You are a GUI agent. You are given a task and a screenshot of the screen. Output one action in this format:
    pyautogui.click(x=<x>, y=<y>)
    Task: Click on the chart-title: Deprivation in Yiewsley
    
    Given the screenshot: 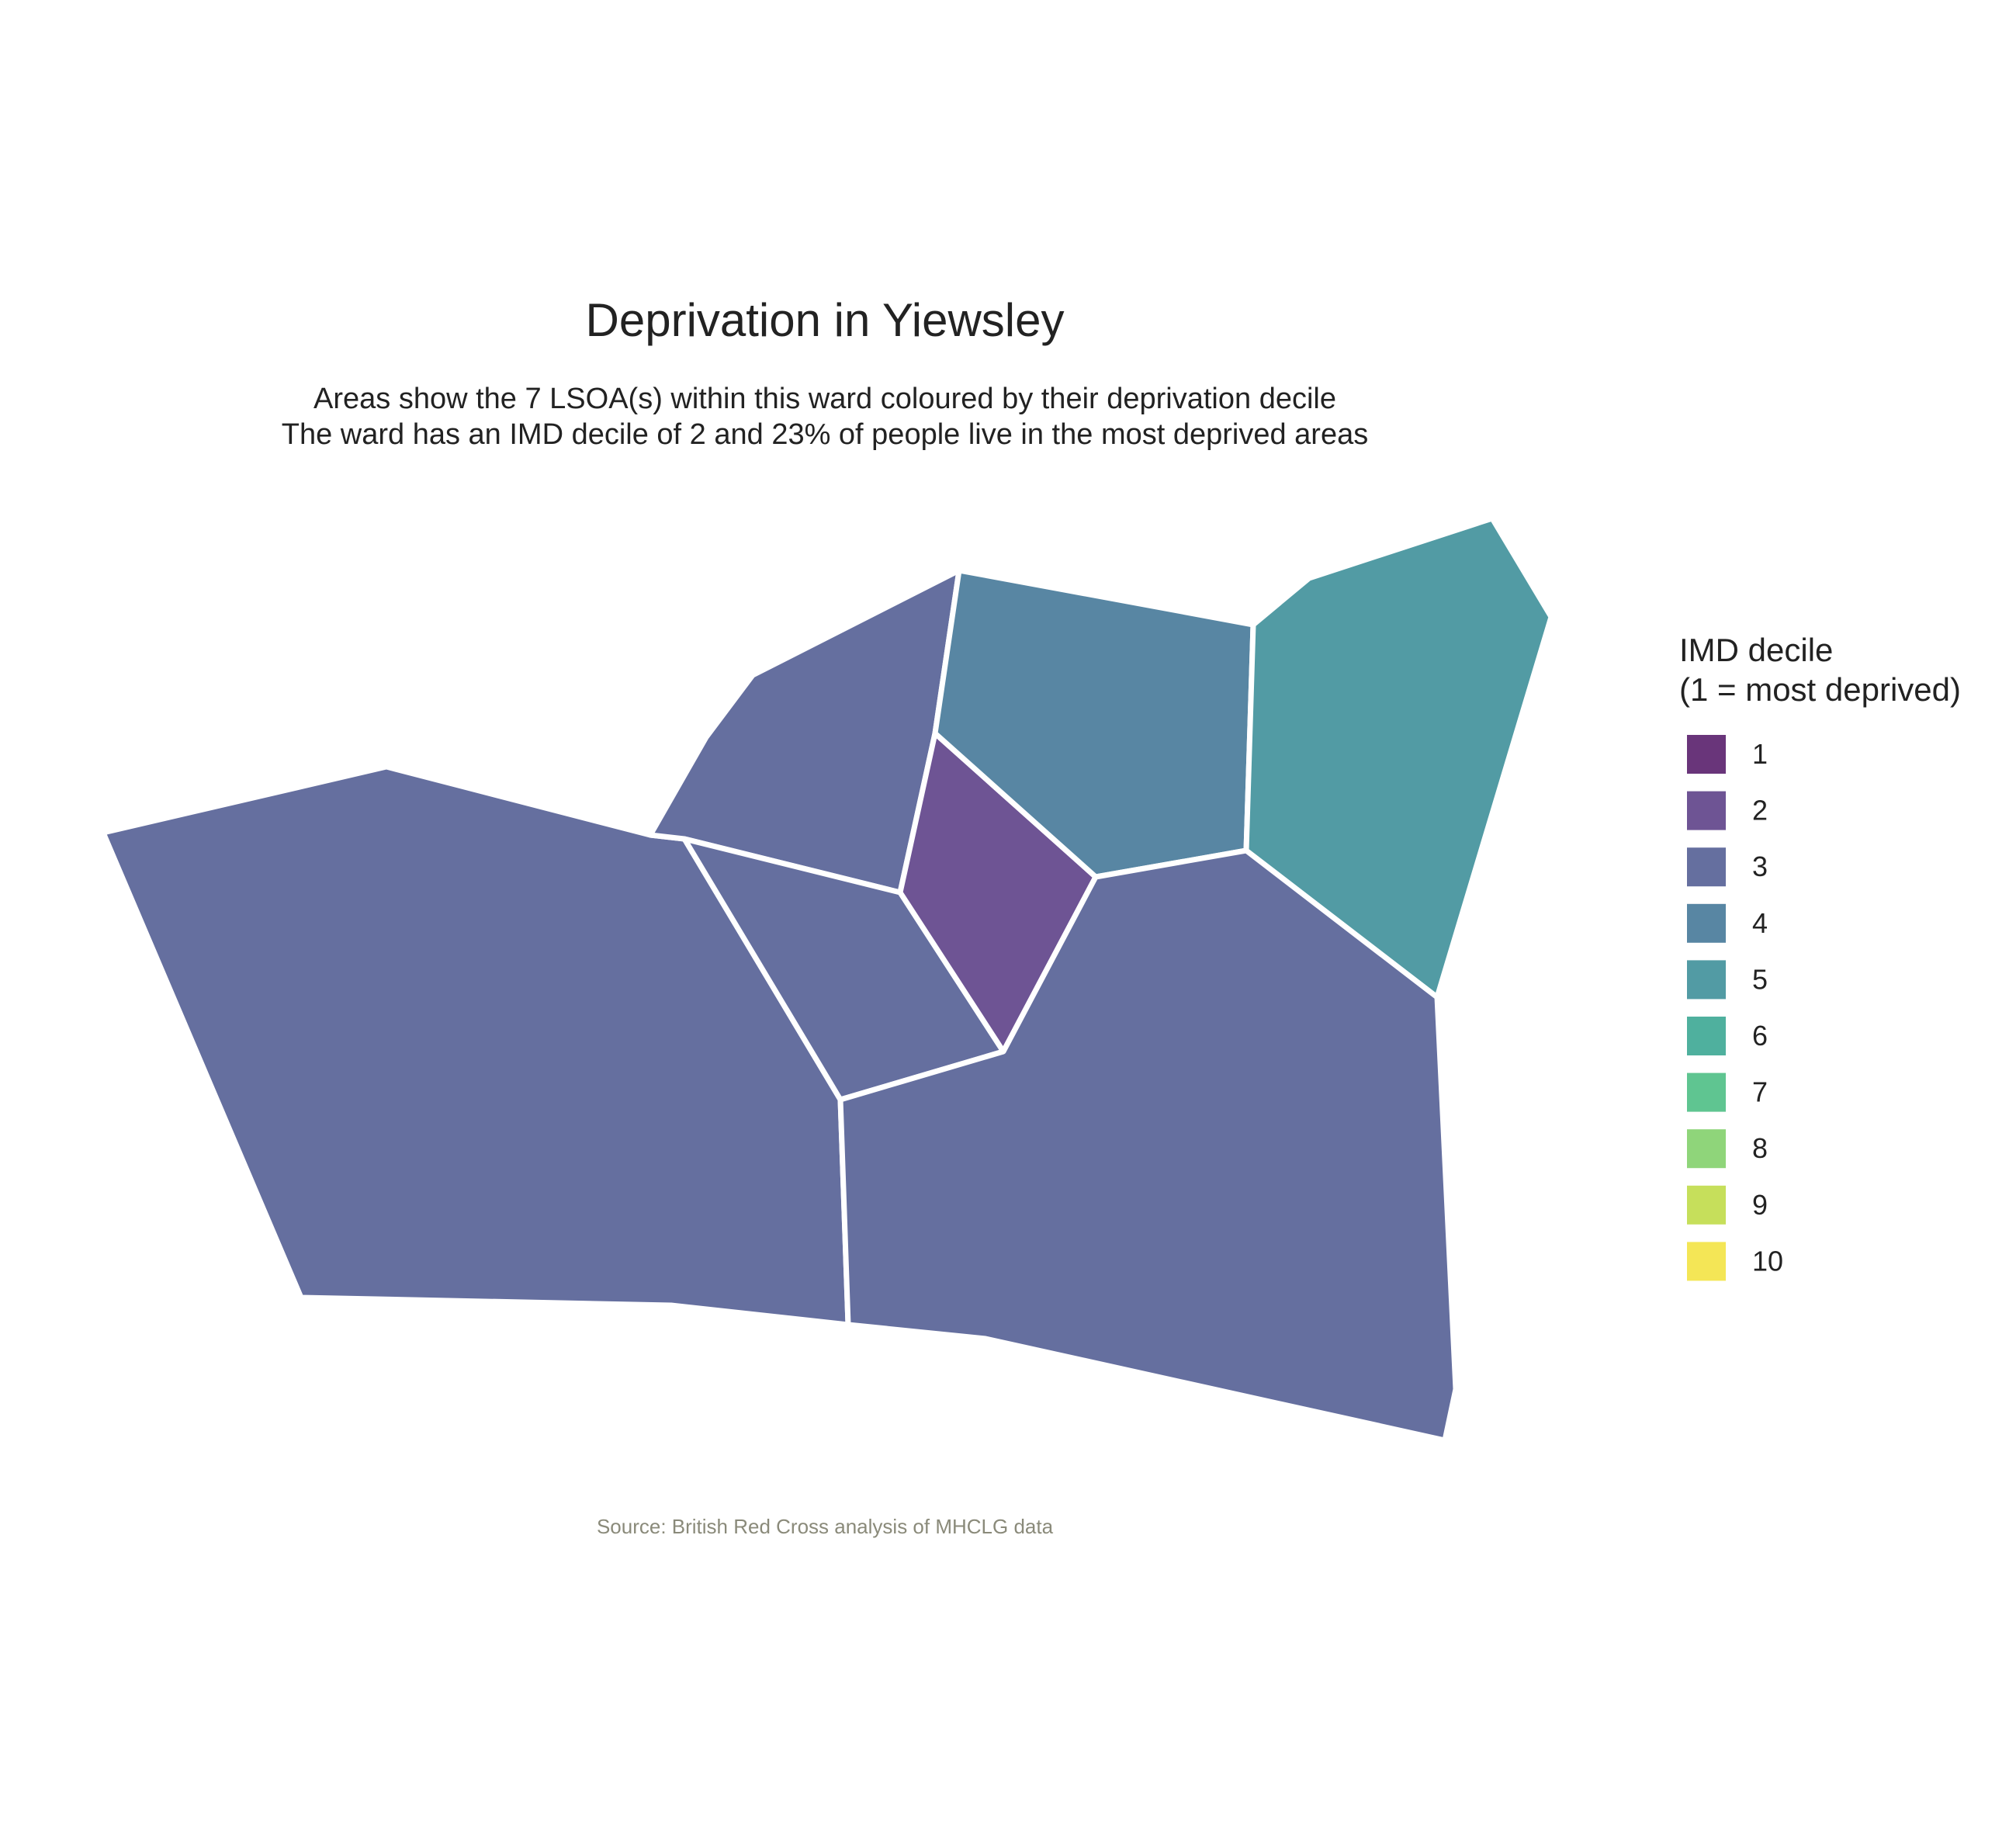 What is the action you would take?
    pyautogui.click(x=825, y=320)
    